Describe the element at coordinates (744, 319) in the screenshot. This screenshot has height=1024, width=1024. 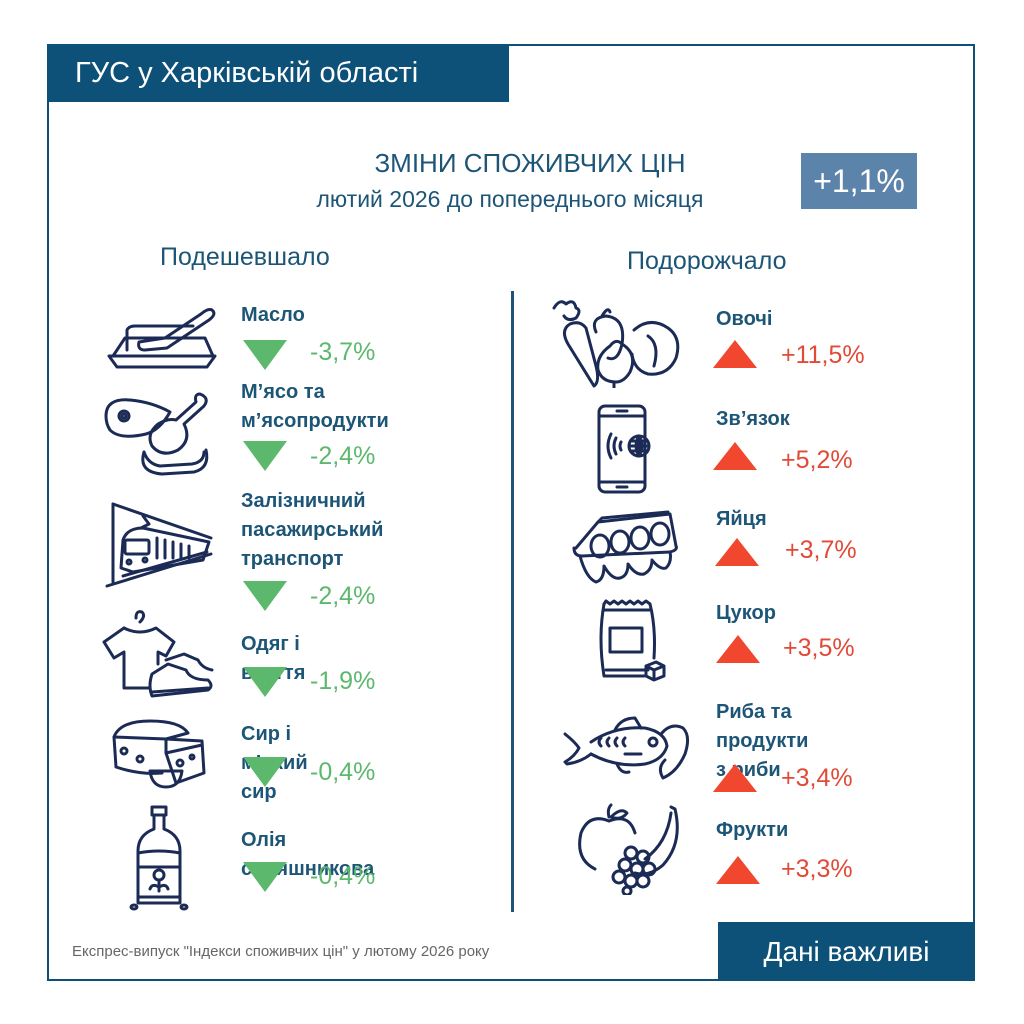
I see `item-label: Овочі` at that location.